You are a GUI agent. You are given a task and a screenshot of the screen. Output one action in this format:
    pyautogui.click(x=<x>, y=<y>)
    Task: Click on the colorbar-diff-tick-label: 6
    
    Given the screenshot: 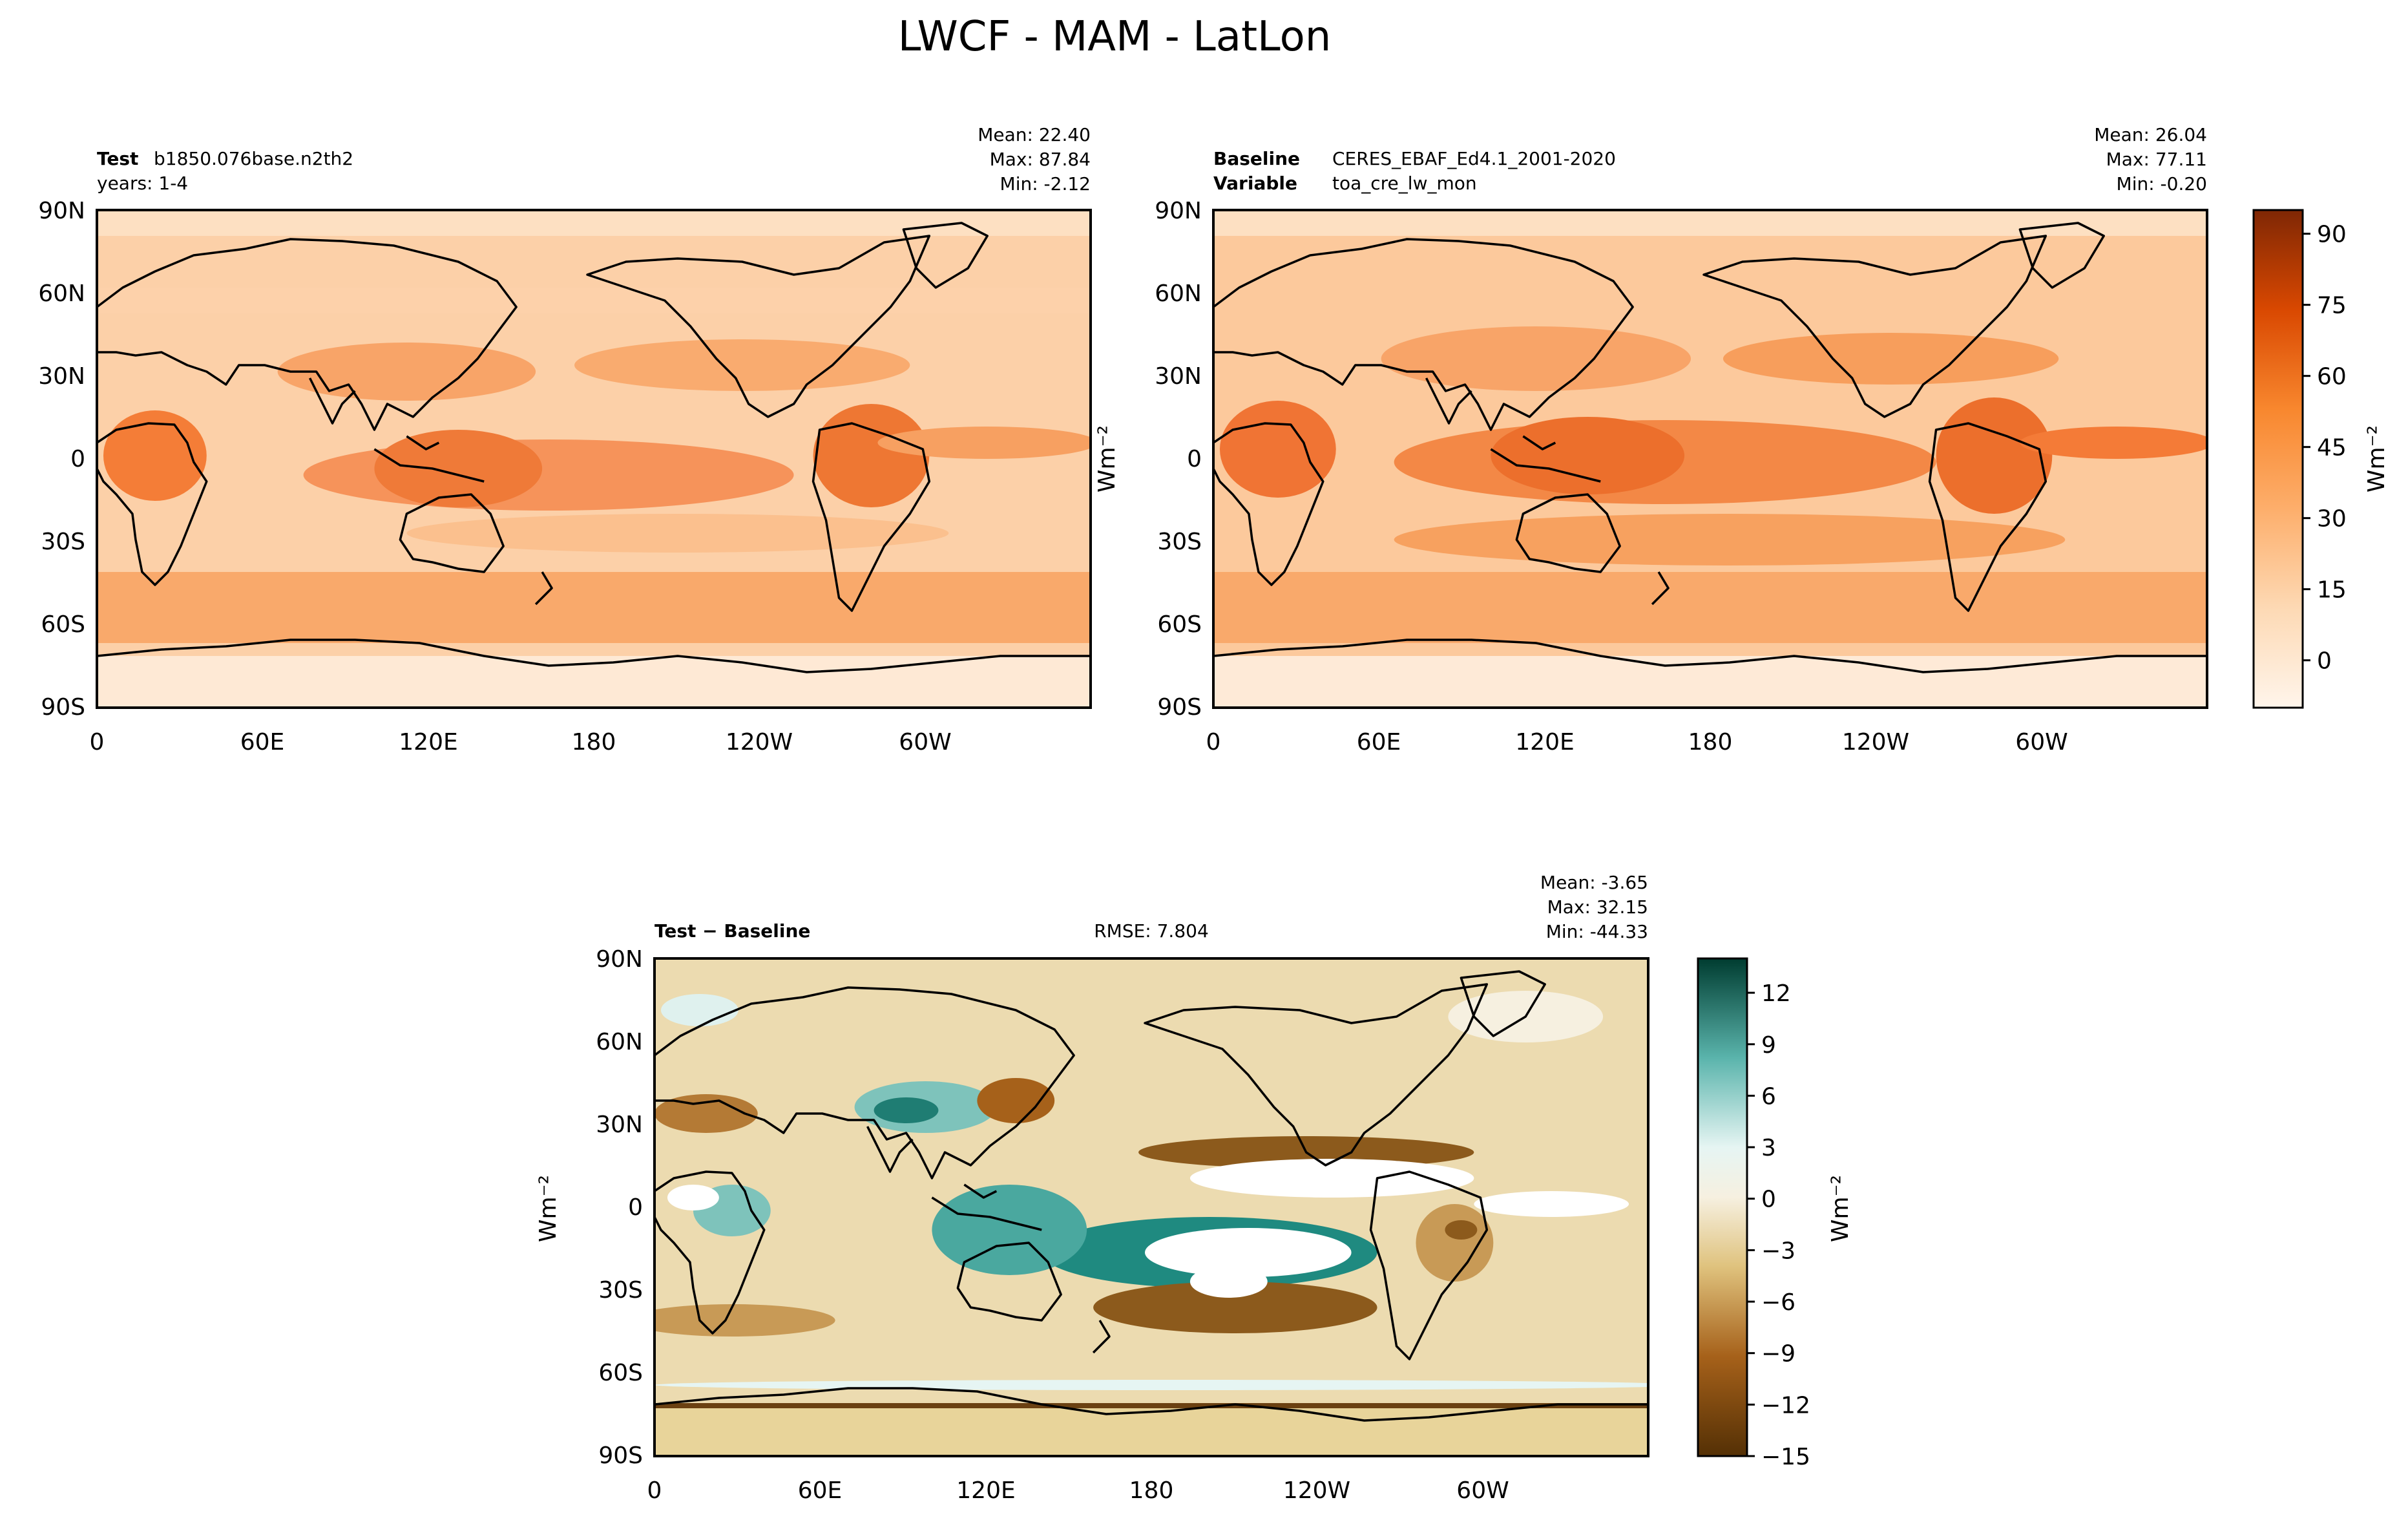 What is the action you would take?
    pyautogui.click(x=1769, y=1096)
    